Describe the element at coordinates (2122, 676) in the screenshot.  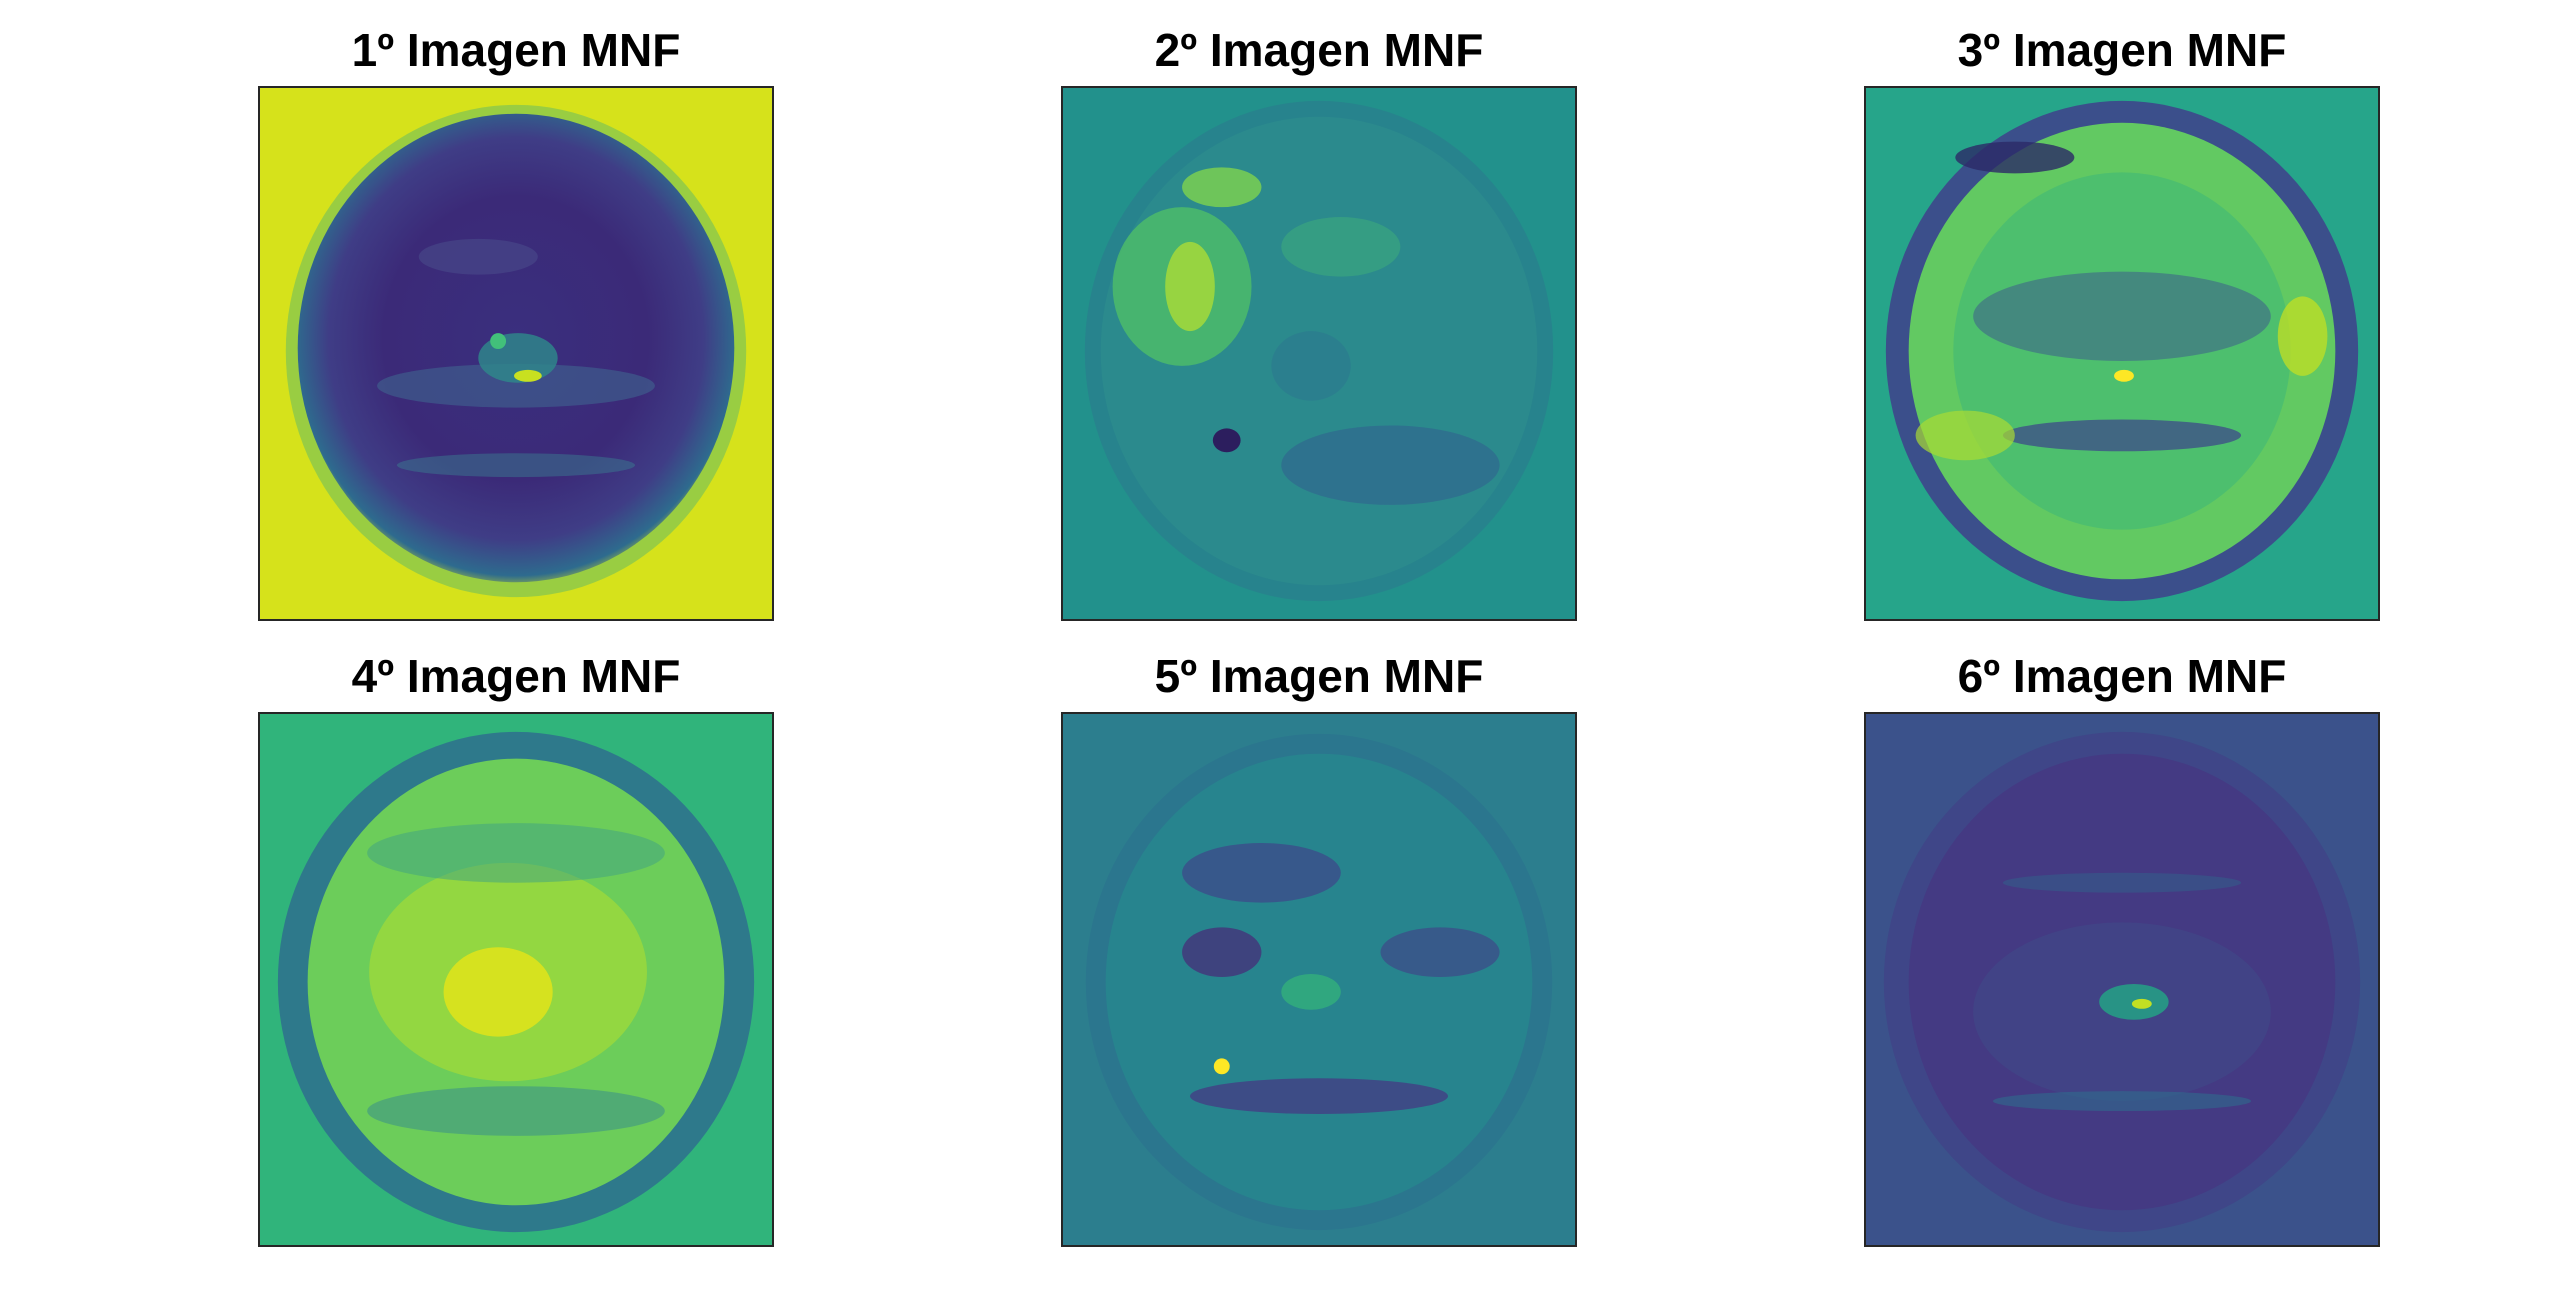
I see `panel-title: 6º Imagen MNF` at that location.